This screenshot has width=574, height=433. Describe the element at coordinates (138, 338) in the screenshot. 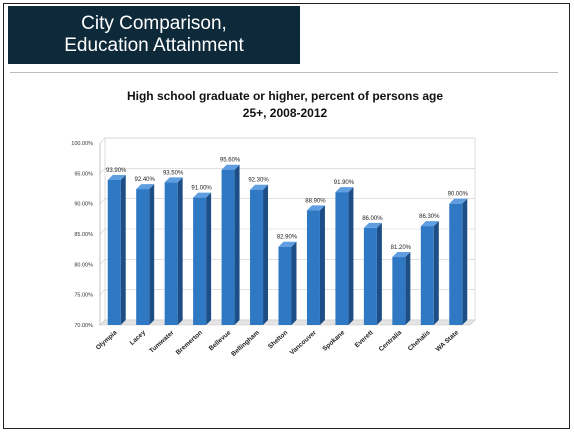

I see `x-tick-label: Lacey` at that location.